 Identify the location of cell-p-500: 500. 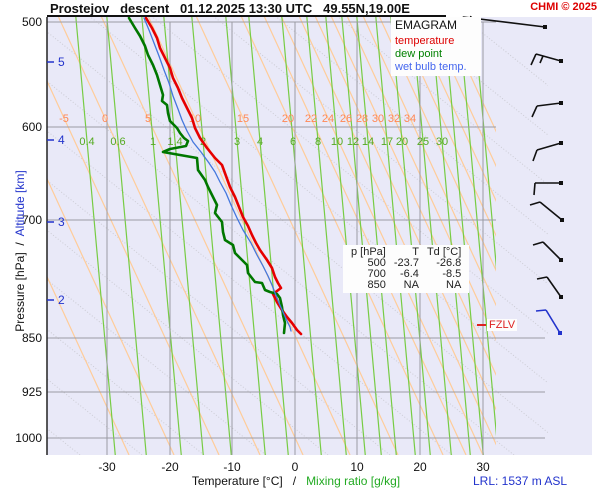
(376, 263).